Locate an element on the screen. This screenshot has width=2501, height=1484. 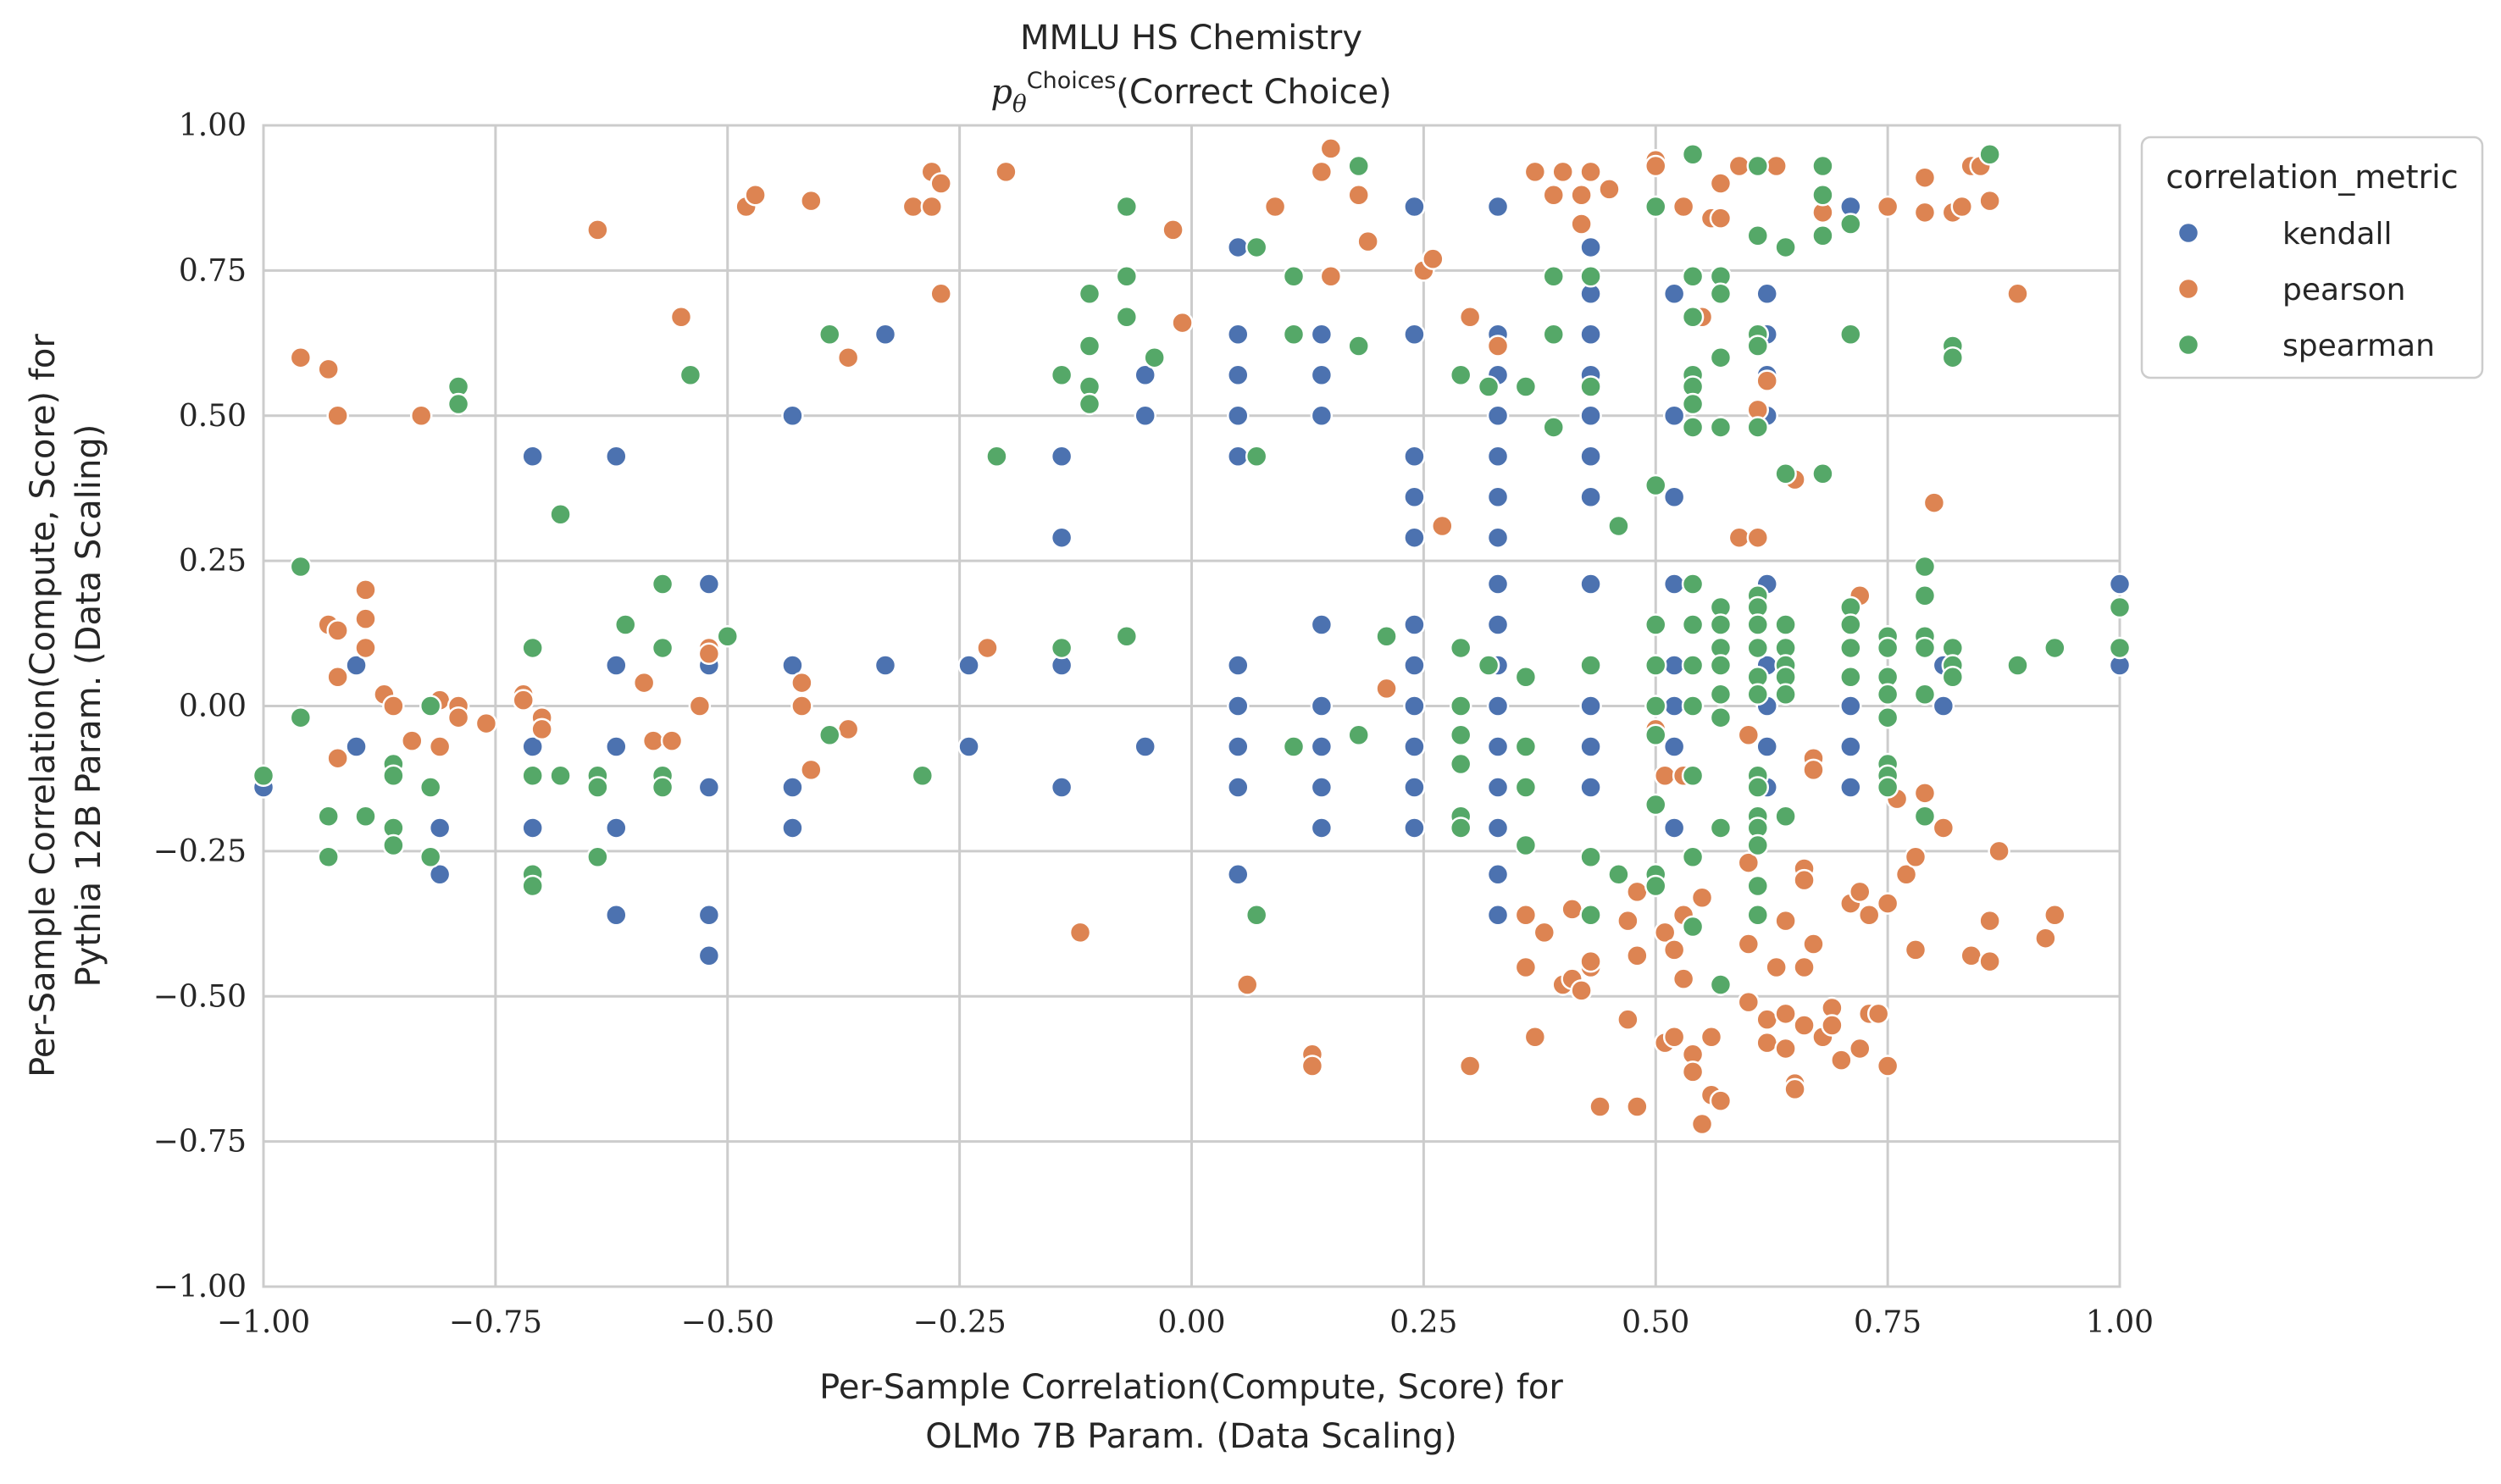
legend-label-pearson: pearson is located at coordinates (2343, 290).